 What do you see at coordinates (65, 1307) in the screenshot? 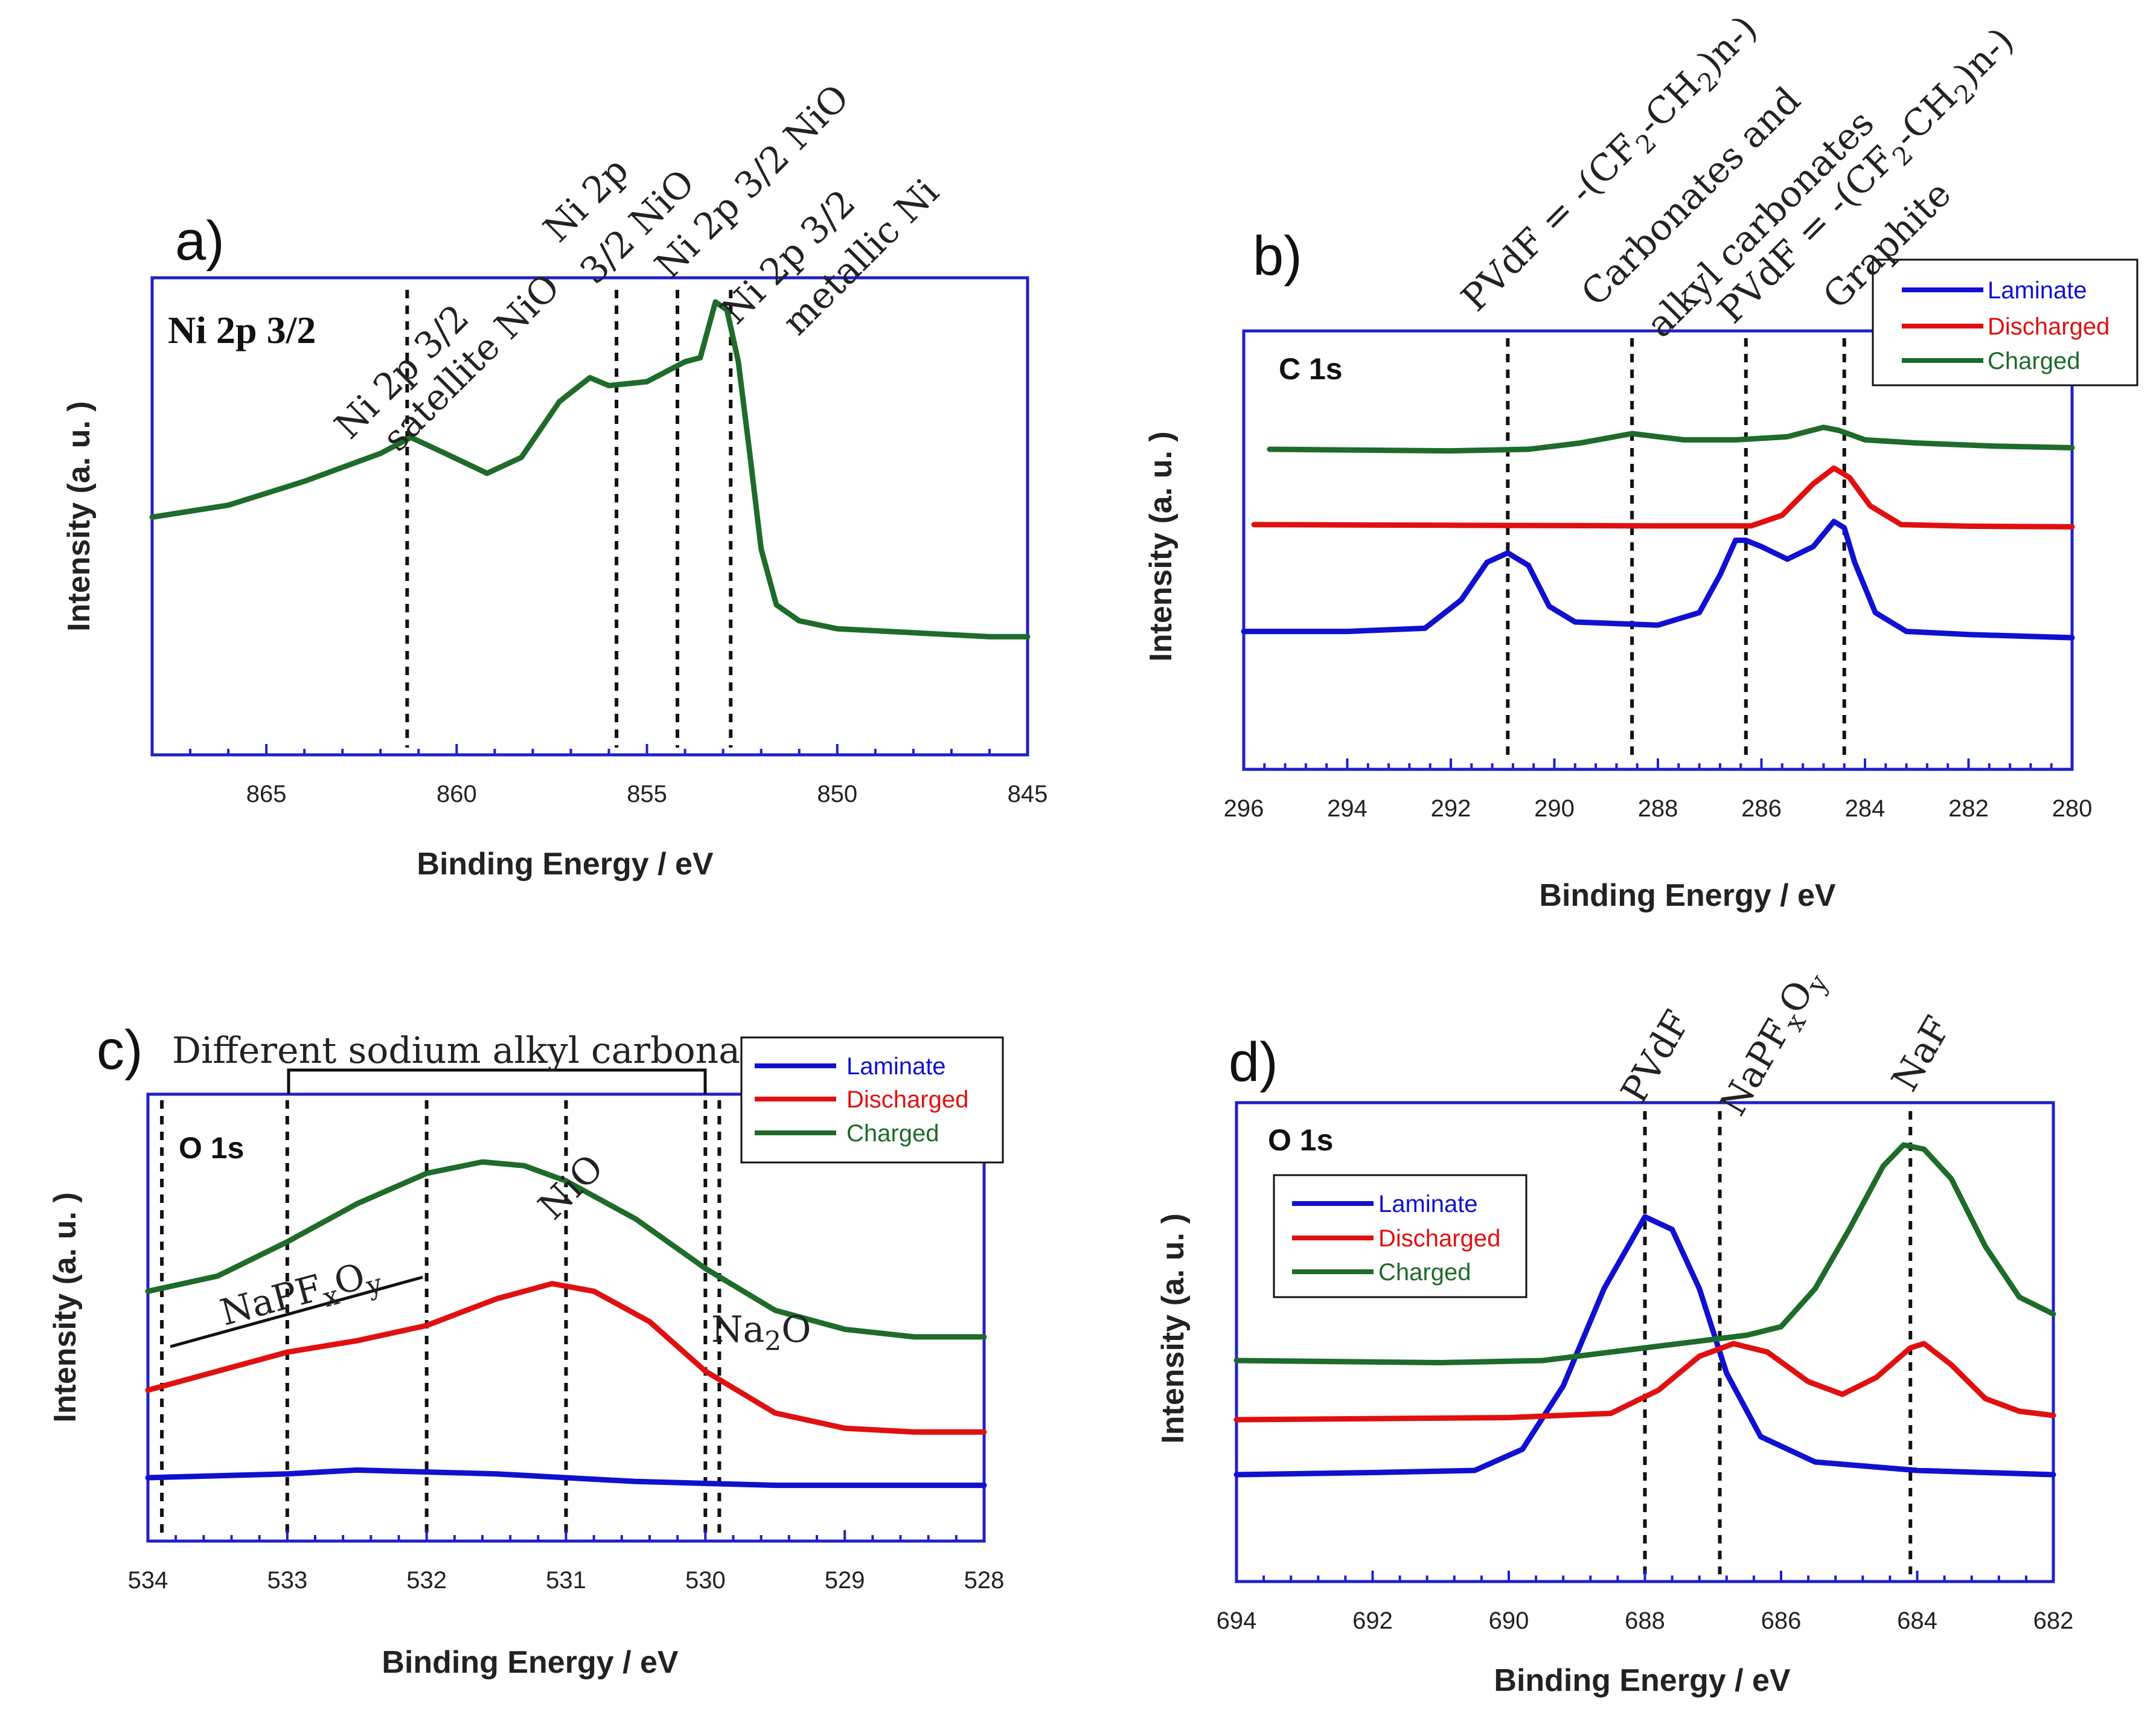
I see `panel-c-ylabel: Intensity (a. u. )` at bounding box center [65, 1307].